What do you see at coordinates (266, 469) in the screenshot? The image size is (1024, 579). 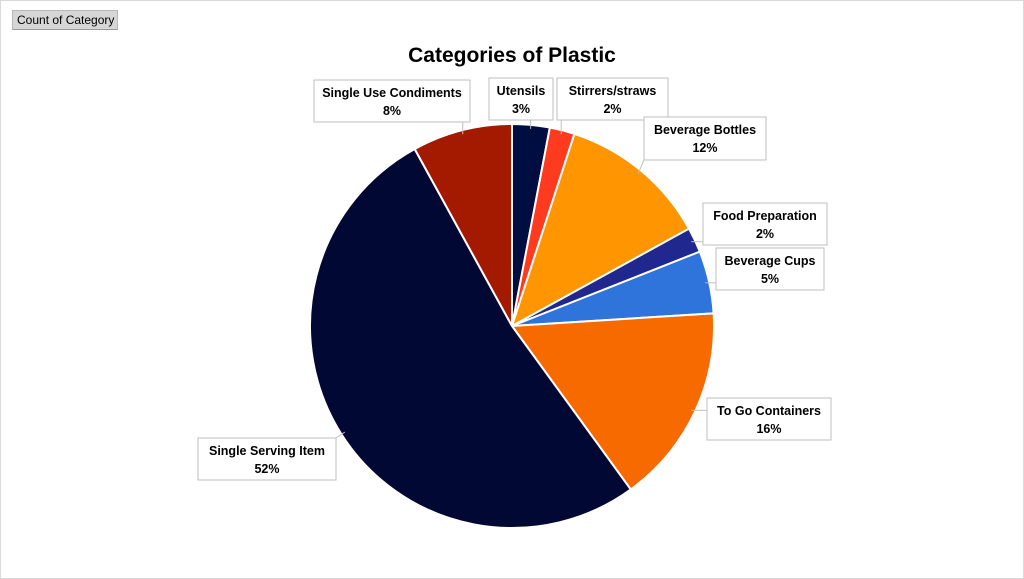 I see `label-percent: 52%` at bounding box center [266, 469].